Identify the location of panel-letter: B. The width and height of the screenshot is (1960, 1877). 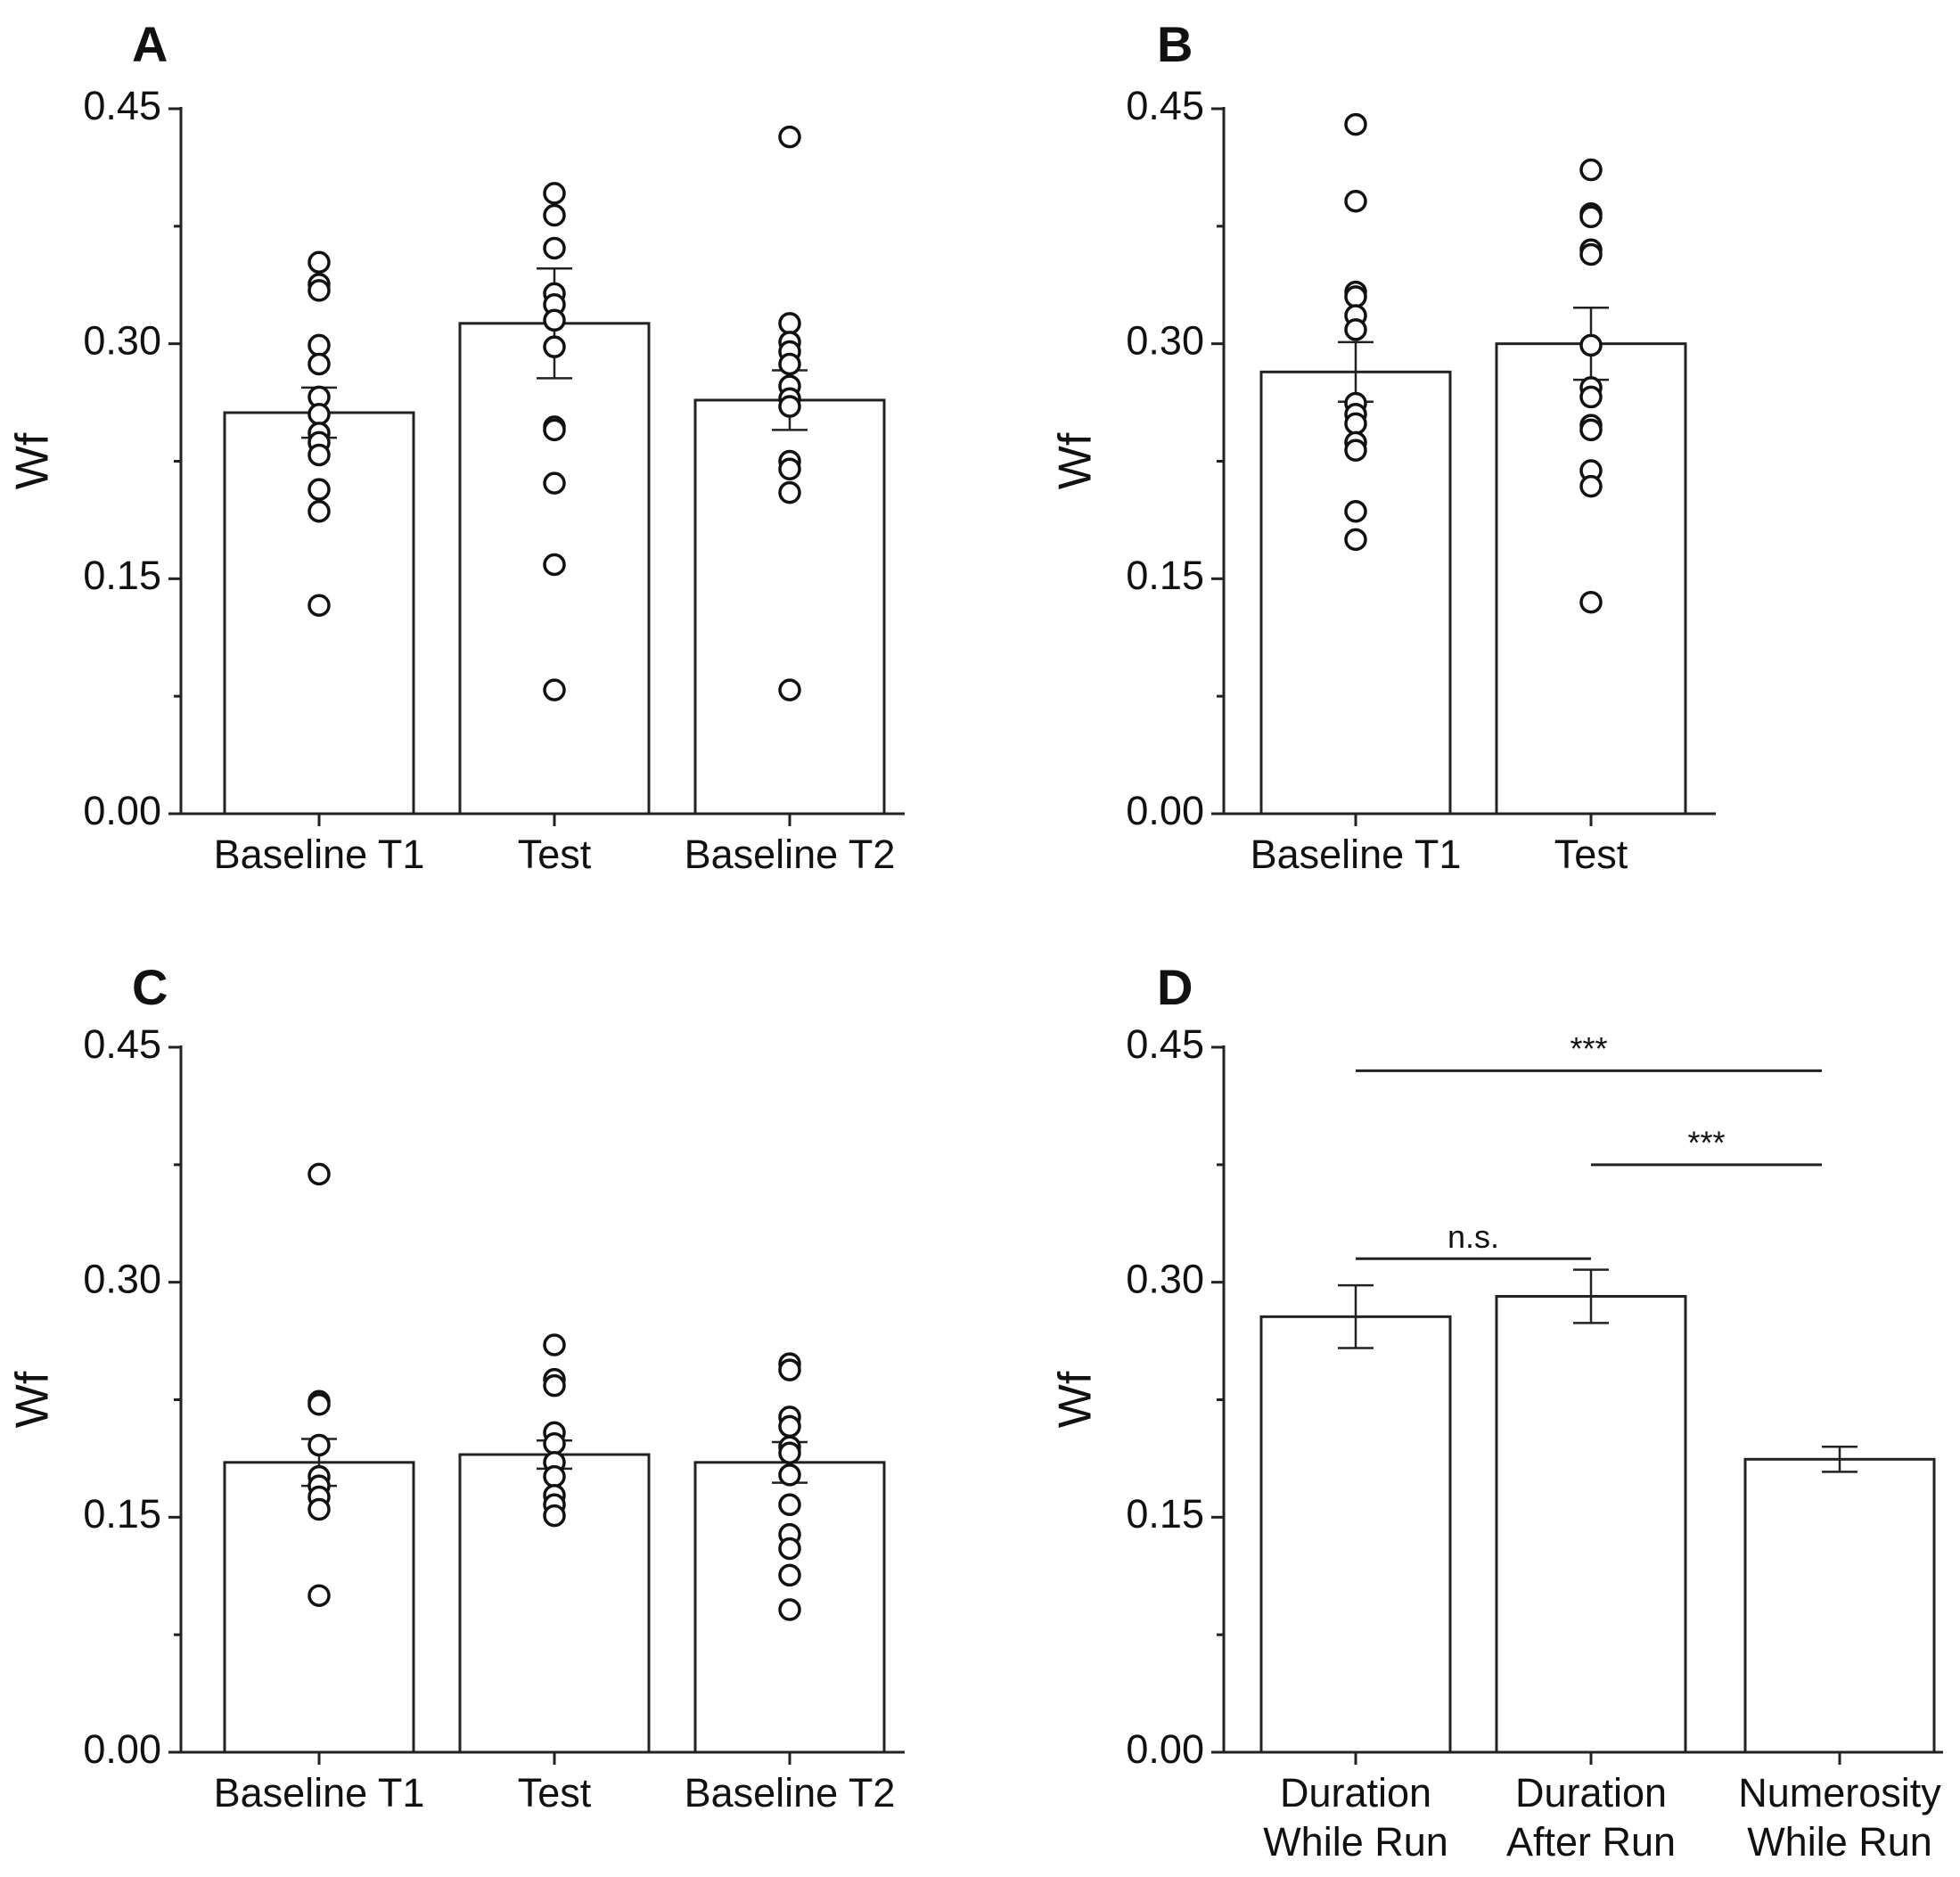
(1175, 44).